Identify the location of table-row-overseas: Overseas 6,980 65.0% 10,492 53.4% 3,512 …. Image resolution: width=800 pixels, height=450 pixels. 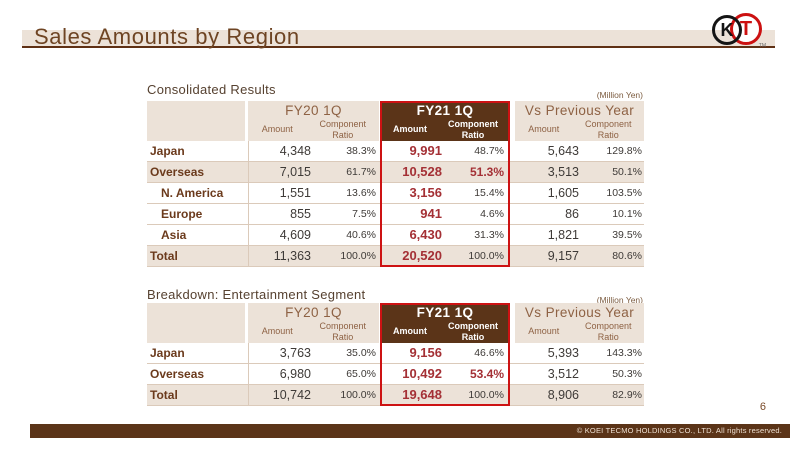
(395, 374).